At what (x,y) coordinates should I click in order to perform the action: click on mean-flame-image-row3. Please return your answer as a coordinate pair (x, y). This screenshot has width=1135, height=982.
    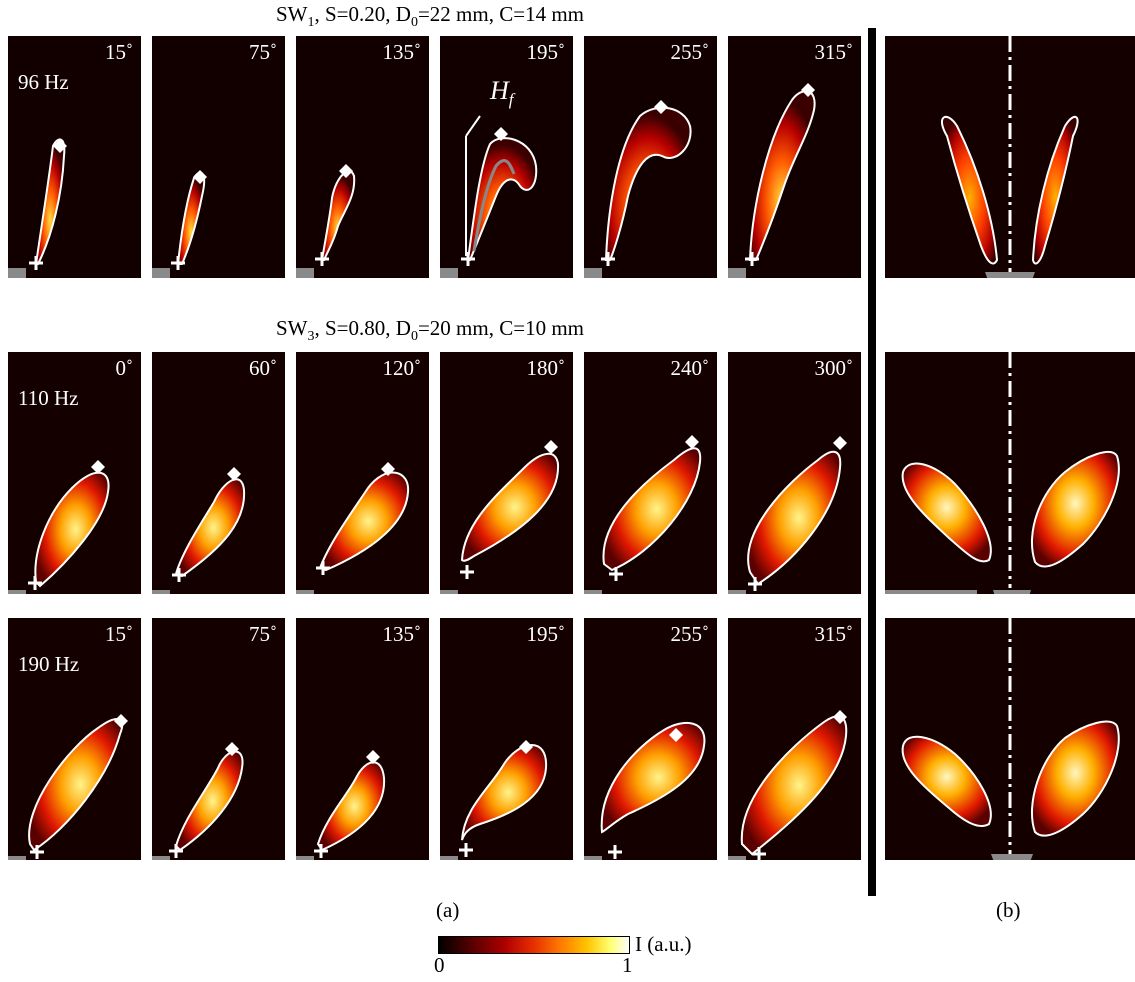
    Looking at the image, I should click on (1010, 739).